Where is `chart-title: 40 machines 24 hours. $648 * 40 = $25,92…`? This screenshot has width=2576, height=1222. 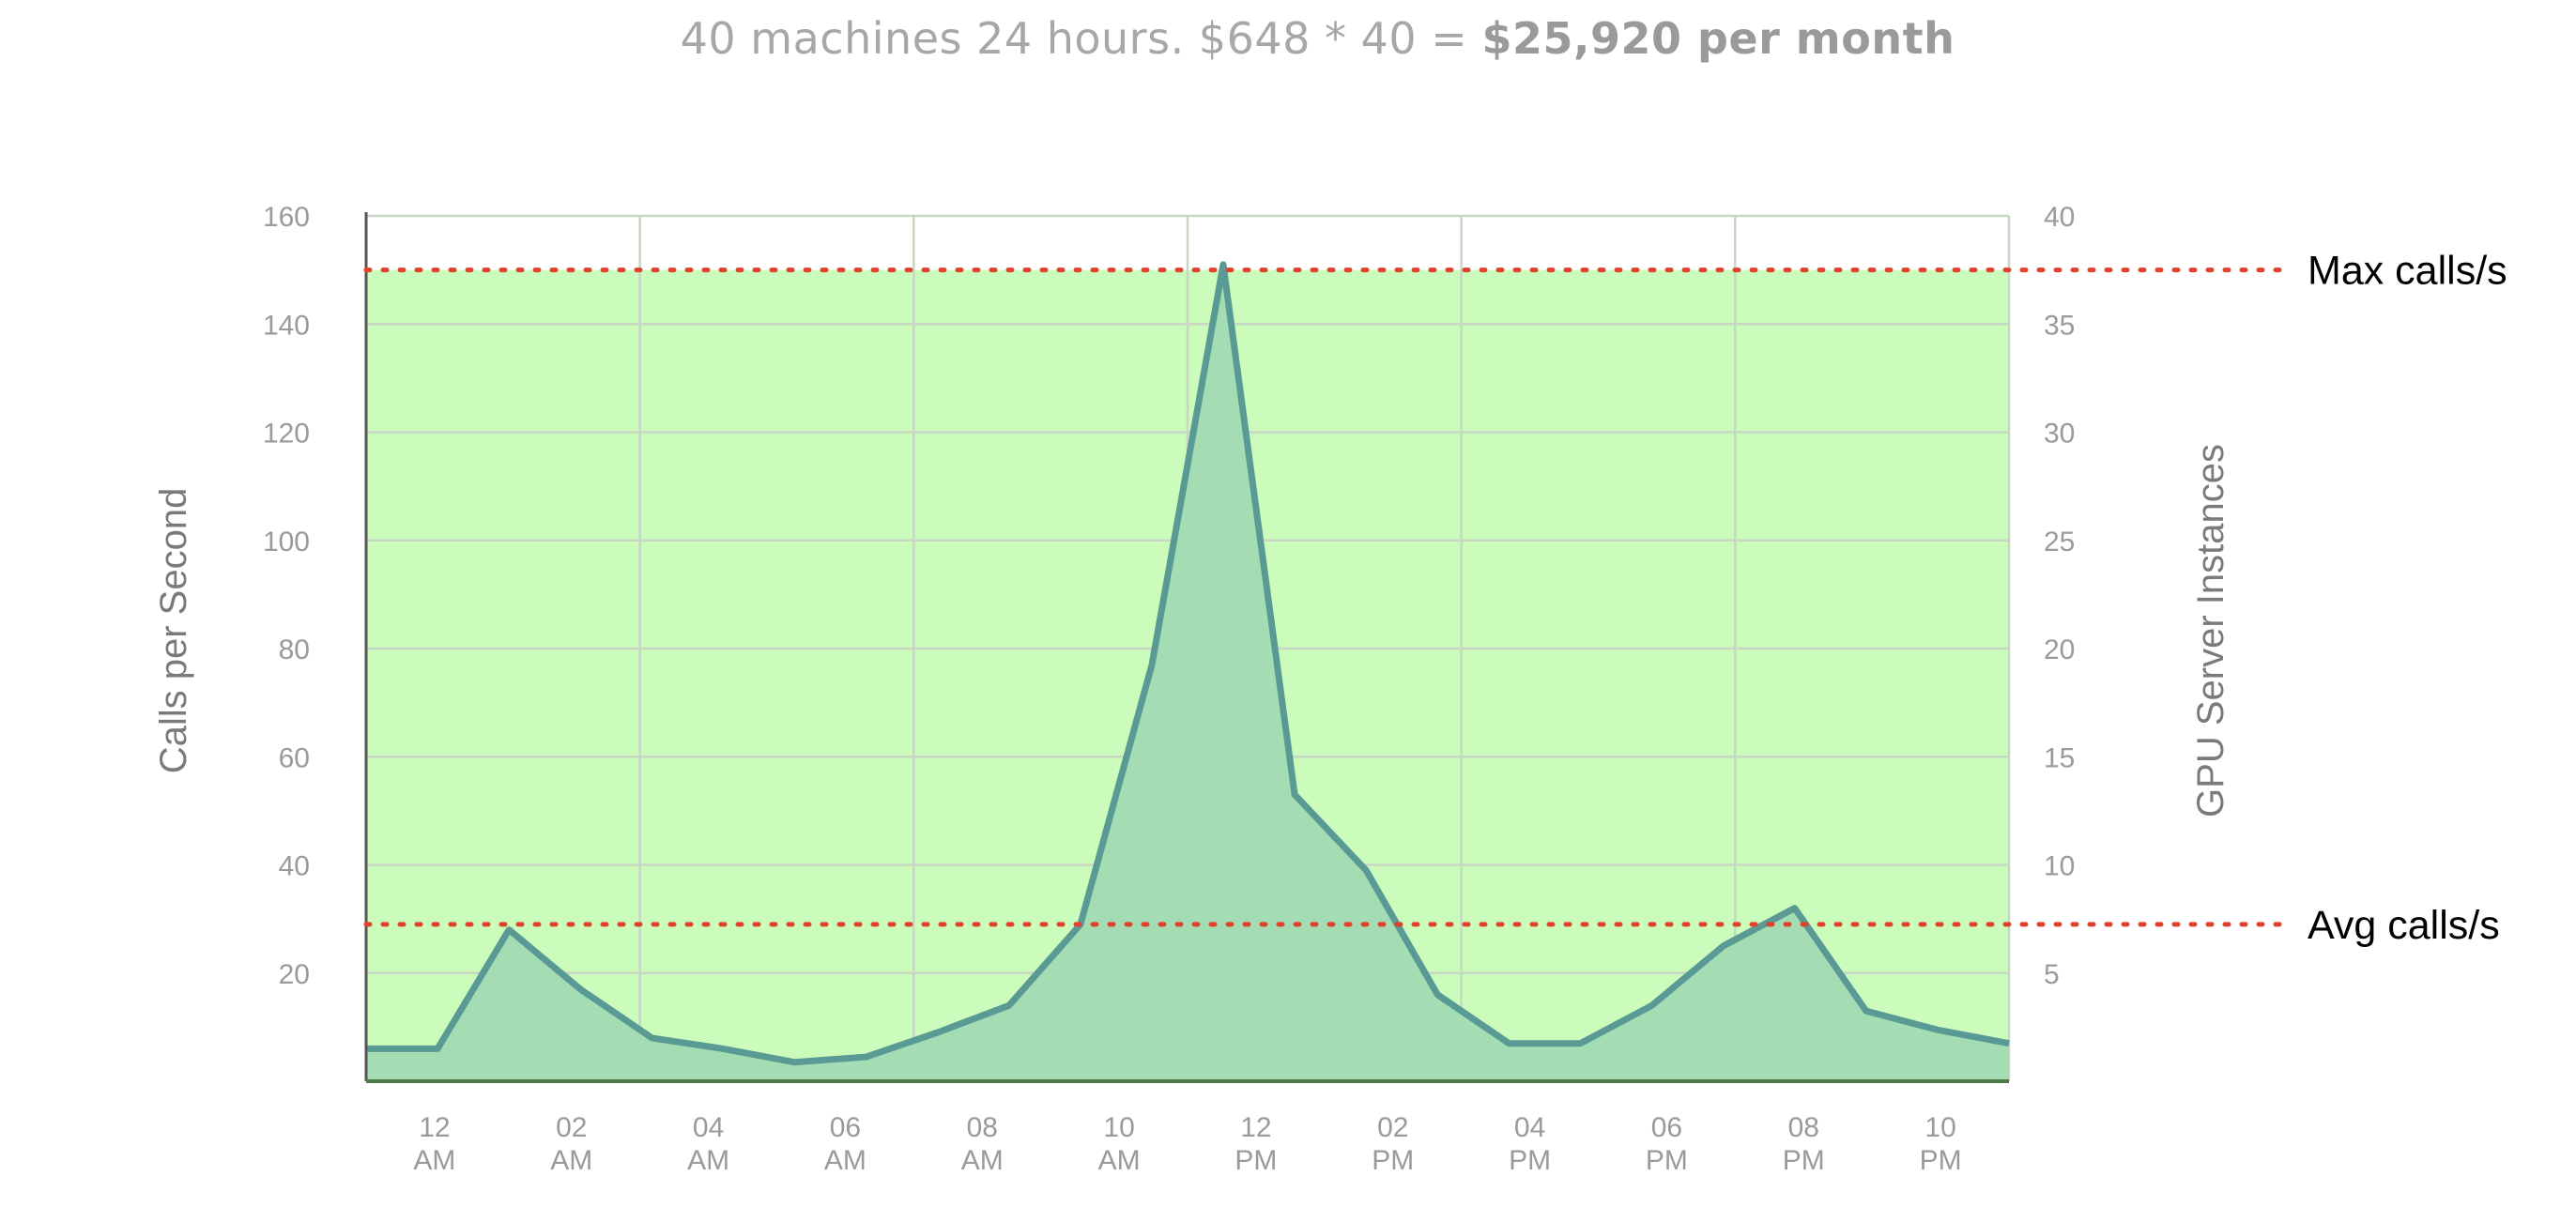
chart-title: 40 machines 24 hours. $648 * 40 = $25,92… is located at coordinates (1288, 38).